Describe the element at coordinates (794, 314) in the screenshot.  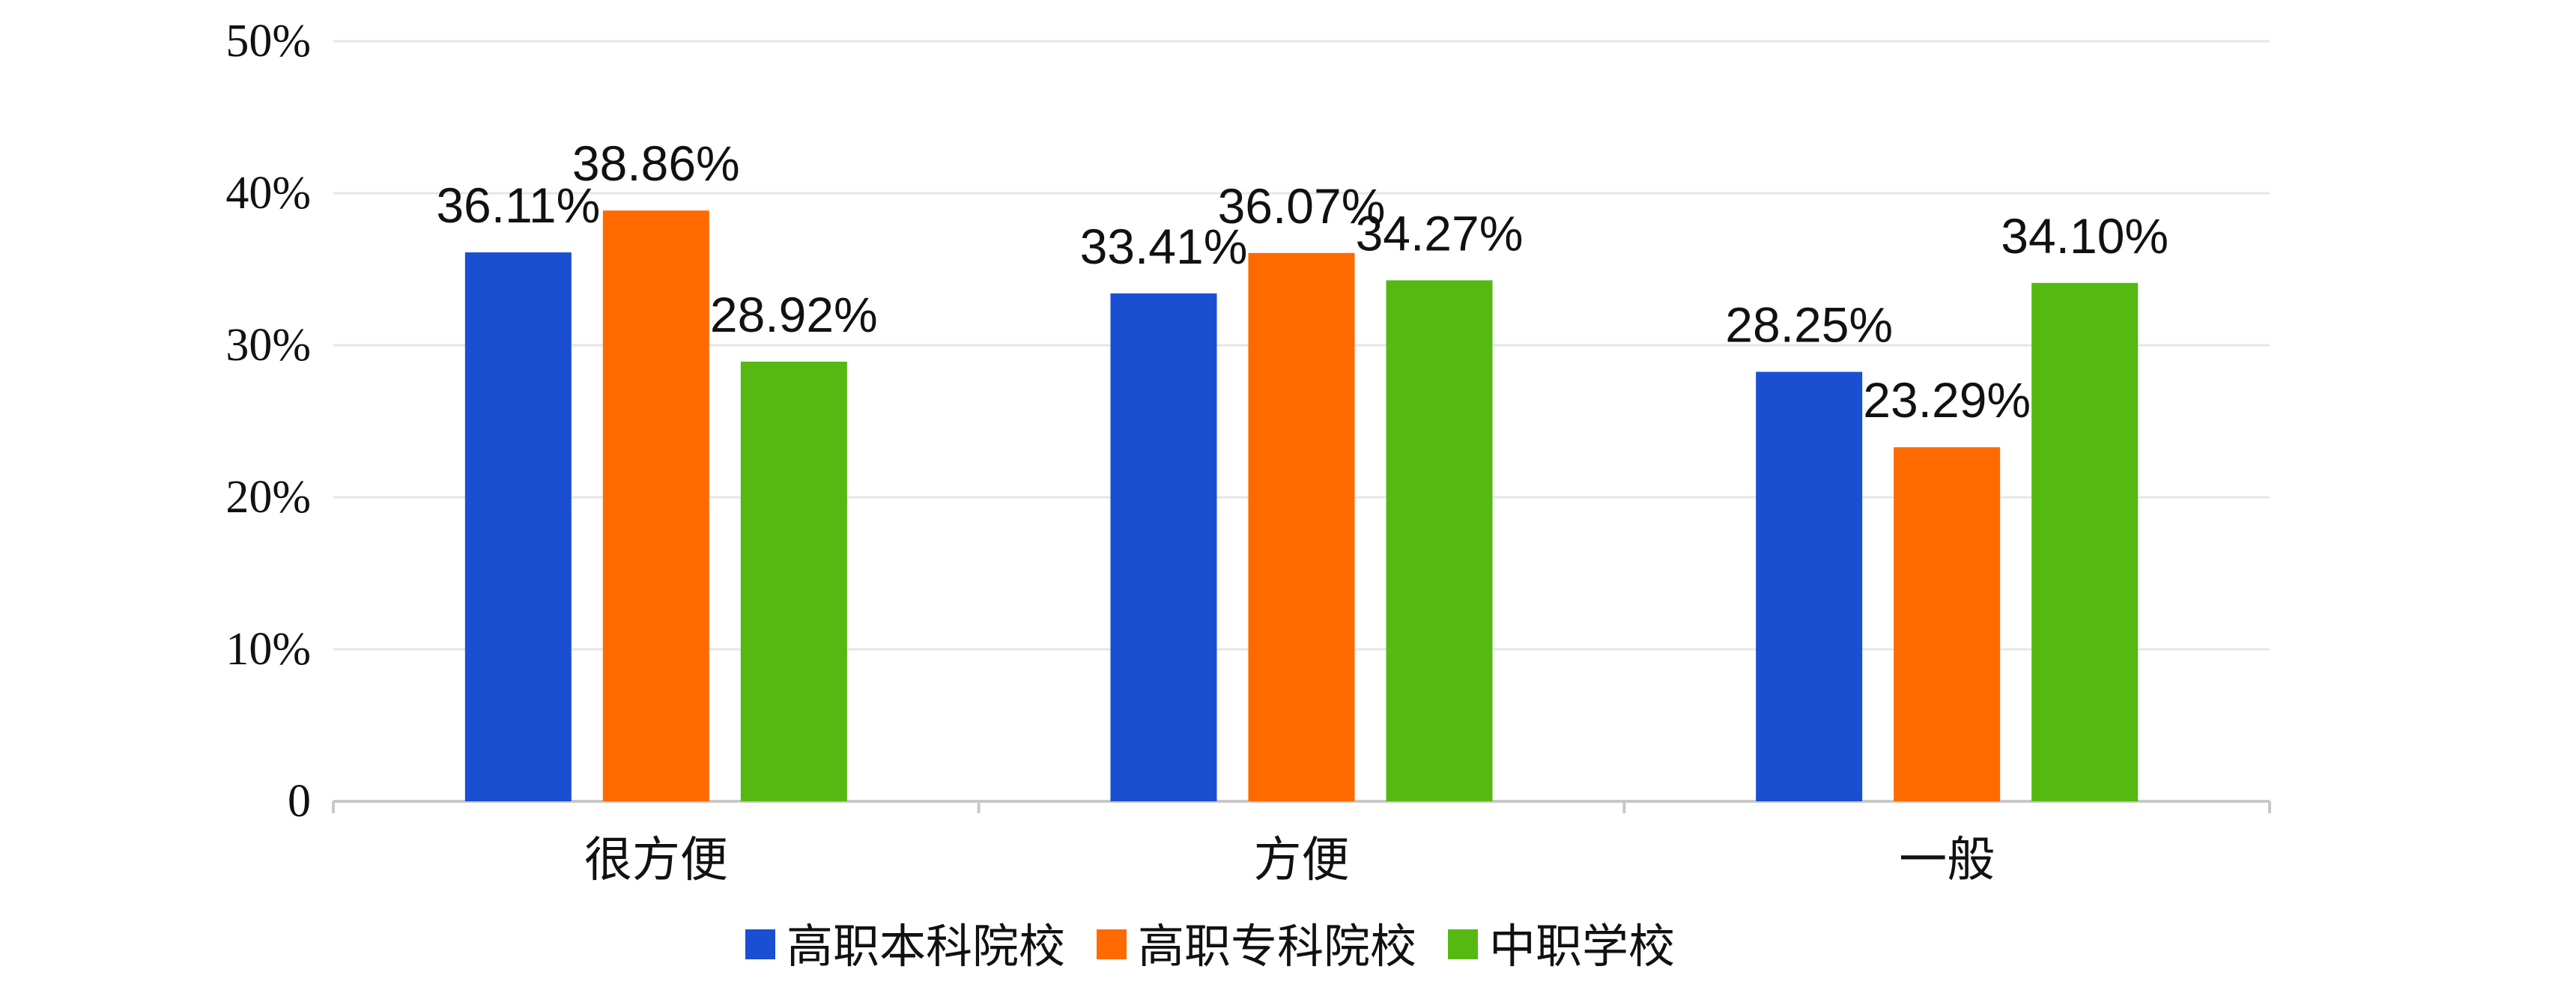
I see `data-label: 28.92%` at that location.